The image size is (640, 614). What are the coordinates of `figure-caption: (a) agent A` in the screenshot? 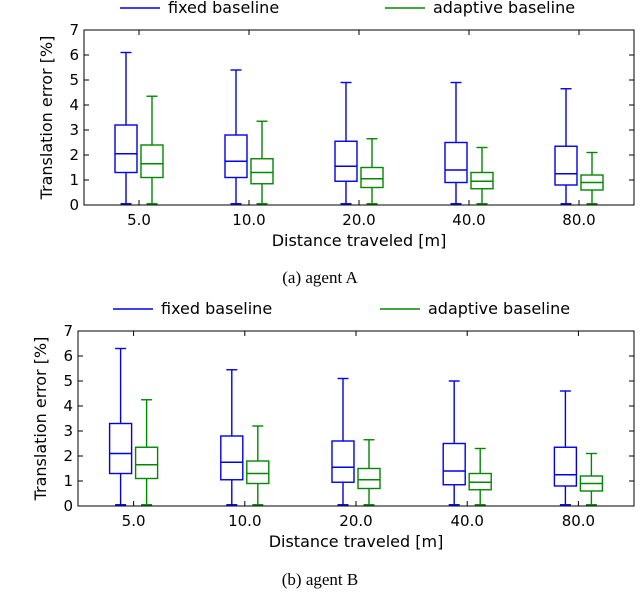 It's located at (320, 277).